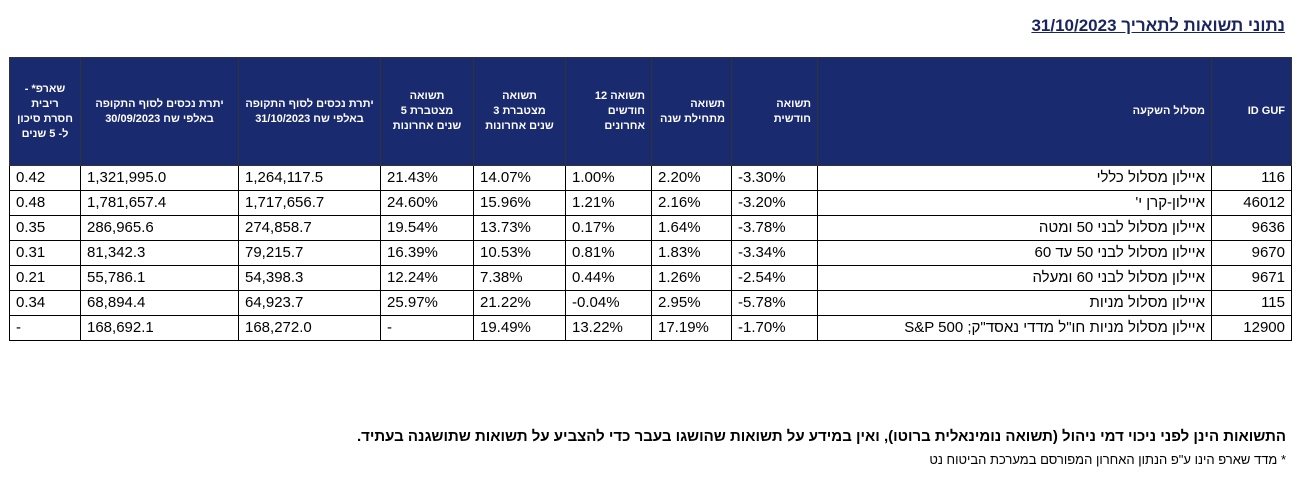 This screenshot has height=480, width=1300. Describe the element at coordinates (45, 328) in the screenshot. I see `cell-sharpe: -` at that location.